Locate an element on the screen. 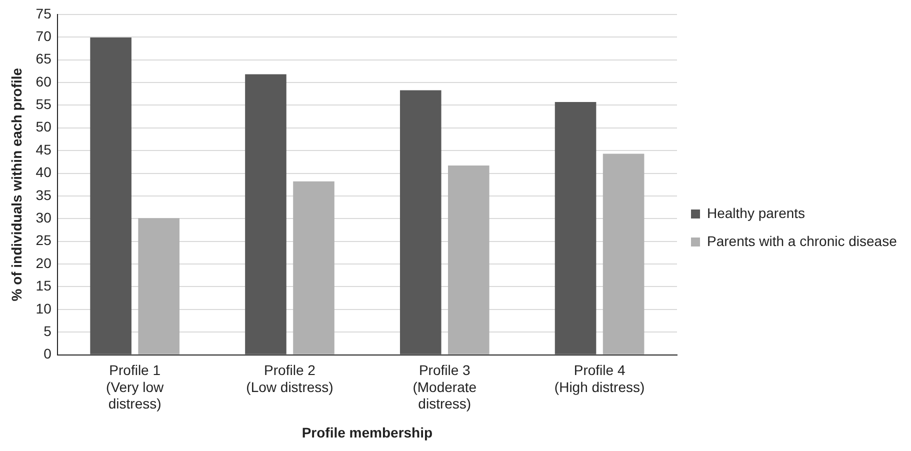 The image size is (911, 451). y-tick-label: 70 is located at coordinates (44, 36).